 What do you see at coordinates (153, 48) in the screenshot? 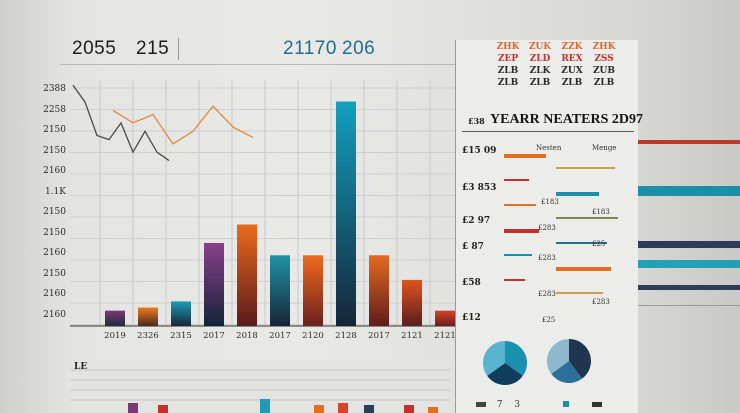
I see `header-left-b: 215` at bounding box center [153, 48].